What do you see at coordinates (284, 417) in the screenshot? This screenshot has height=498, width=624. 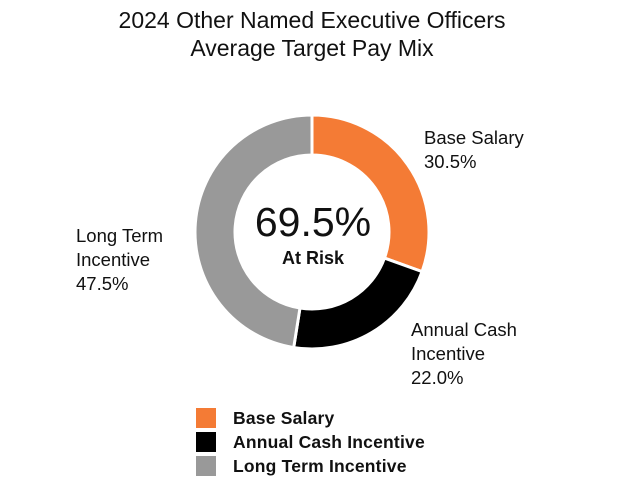 I see `legend-label-base-salary: Base Salary` at bounding box center [284, 417].